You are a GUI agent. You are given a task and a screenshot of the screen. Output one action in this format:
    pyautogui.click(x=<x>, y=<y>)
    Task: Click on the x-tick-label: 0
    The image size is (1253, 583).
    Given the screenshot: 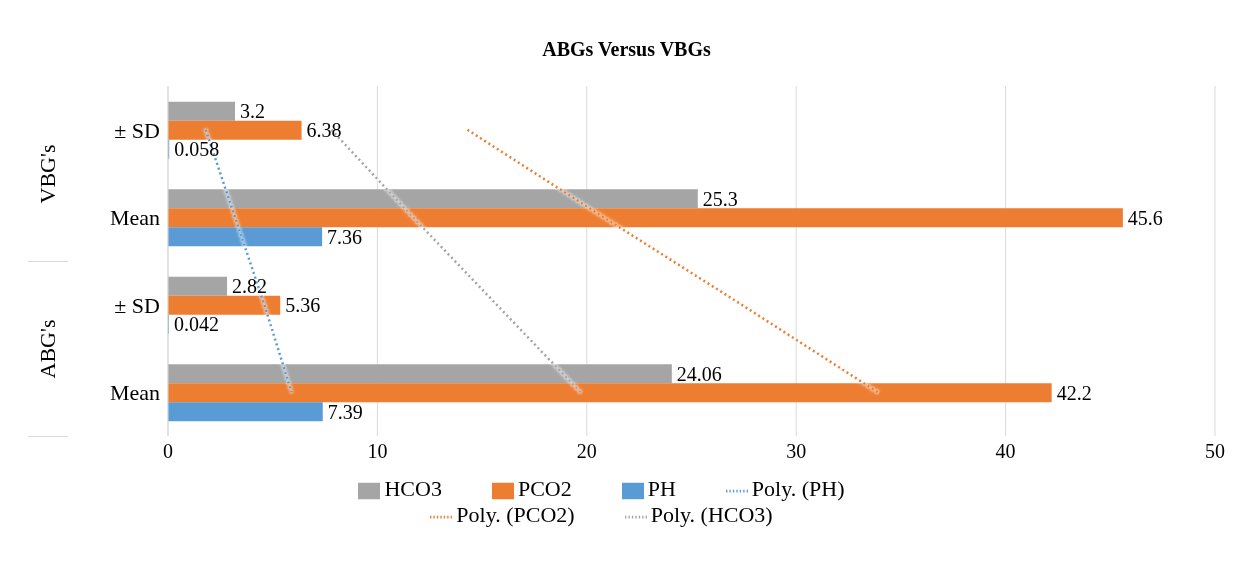 What is the action you would take?
    pyautogui.click(x=168, y=451)
    